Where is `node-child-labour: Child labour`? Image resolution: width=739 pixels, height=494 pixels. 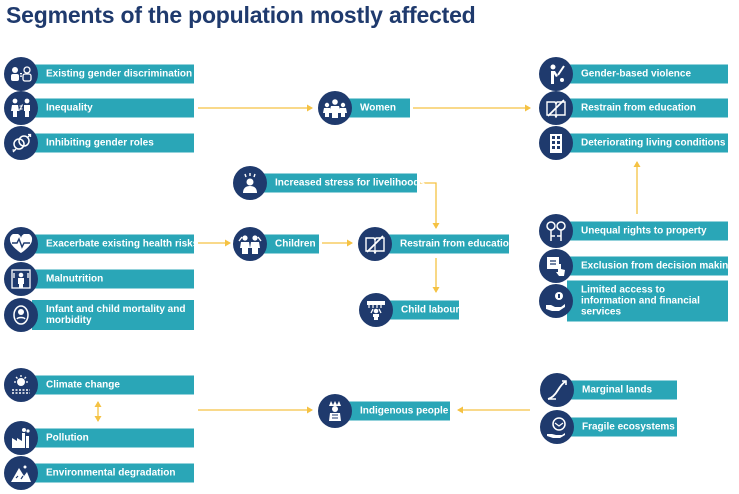 node-child-labour: Child labour is located at coordinates (409, 310).